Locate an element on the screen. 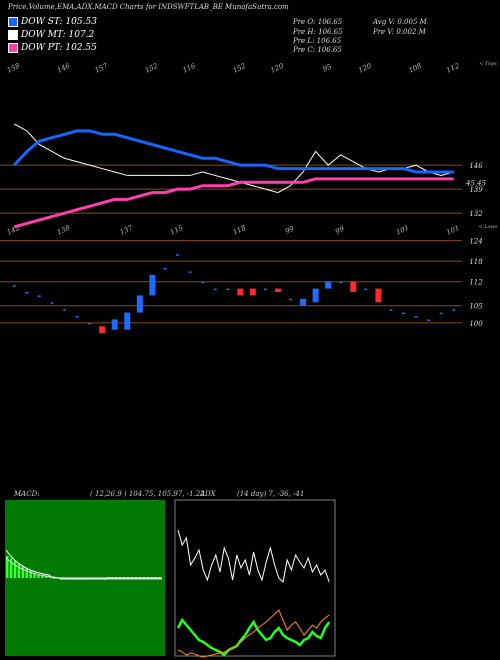 The height and width of the screenshot is (660, 500). top-label: 120 is located at coordinates (277, 68).